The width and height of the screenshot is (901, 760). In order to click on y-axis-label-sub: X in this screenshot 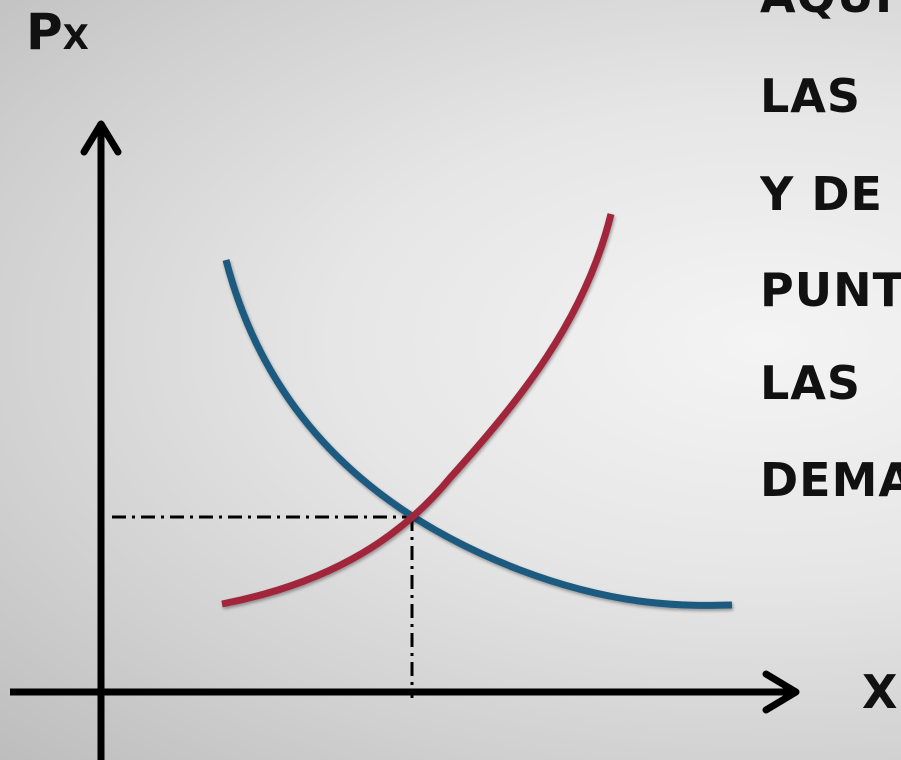, I will do `click(75, 38)`.